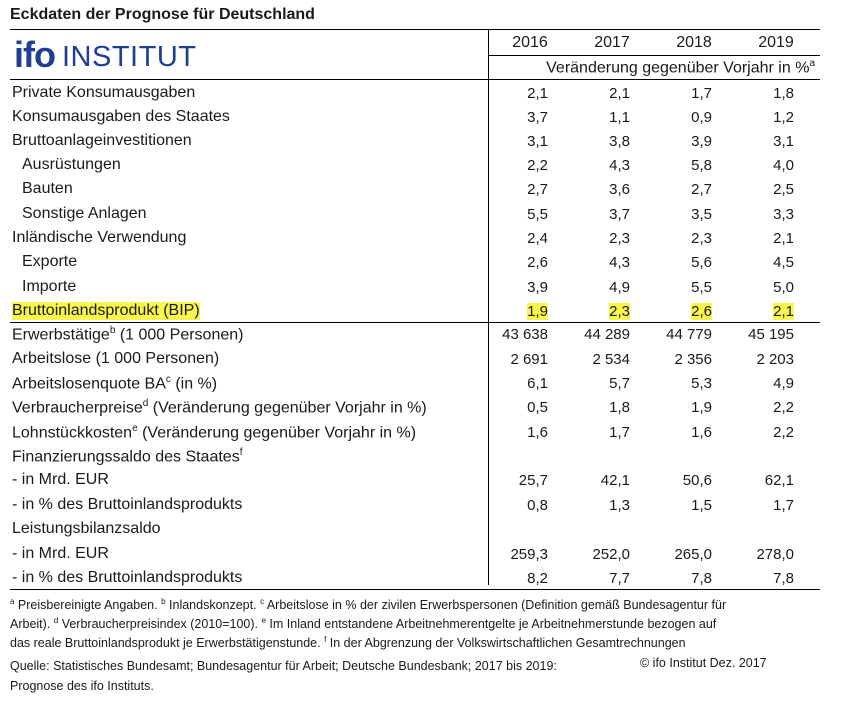  What do you see at coordinates (619, 189) in the screenshot?
I see `value-2017: 3,6` at bounding box center [619, 189].